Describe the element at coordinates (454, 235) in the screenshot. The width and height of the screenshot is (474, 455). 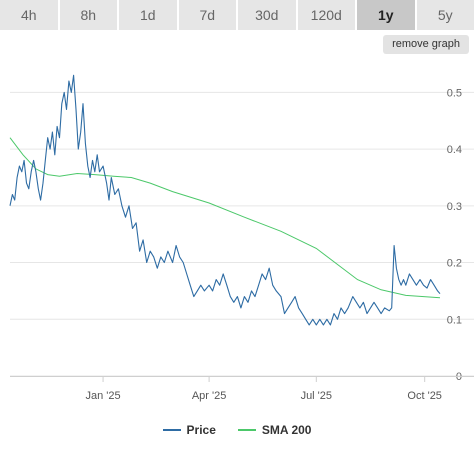
I see `y-tick-labels: 00.10.20.30.40.5` at that location.